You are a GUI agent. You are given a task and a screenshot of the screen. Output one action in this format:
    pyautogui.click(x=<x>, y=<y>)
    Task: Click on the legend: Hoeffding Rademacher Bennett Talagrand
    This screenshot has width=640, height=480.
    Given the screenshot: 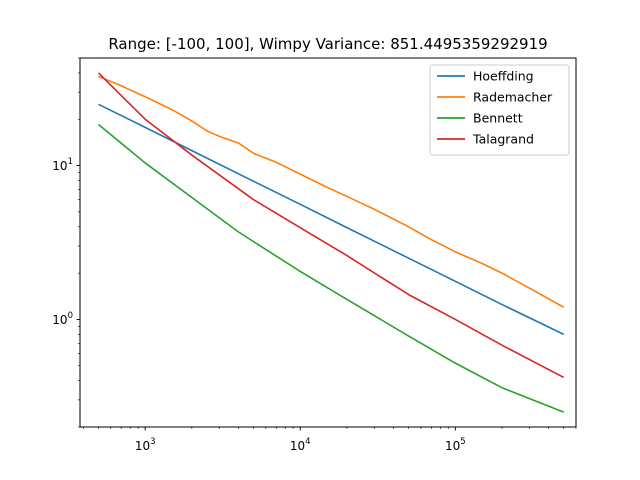 What is the action you would take?
    pyautogui.click(x=499, y=110)
    